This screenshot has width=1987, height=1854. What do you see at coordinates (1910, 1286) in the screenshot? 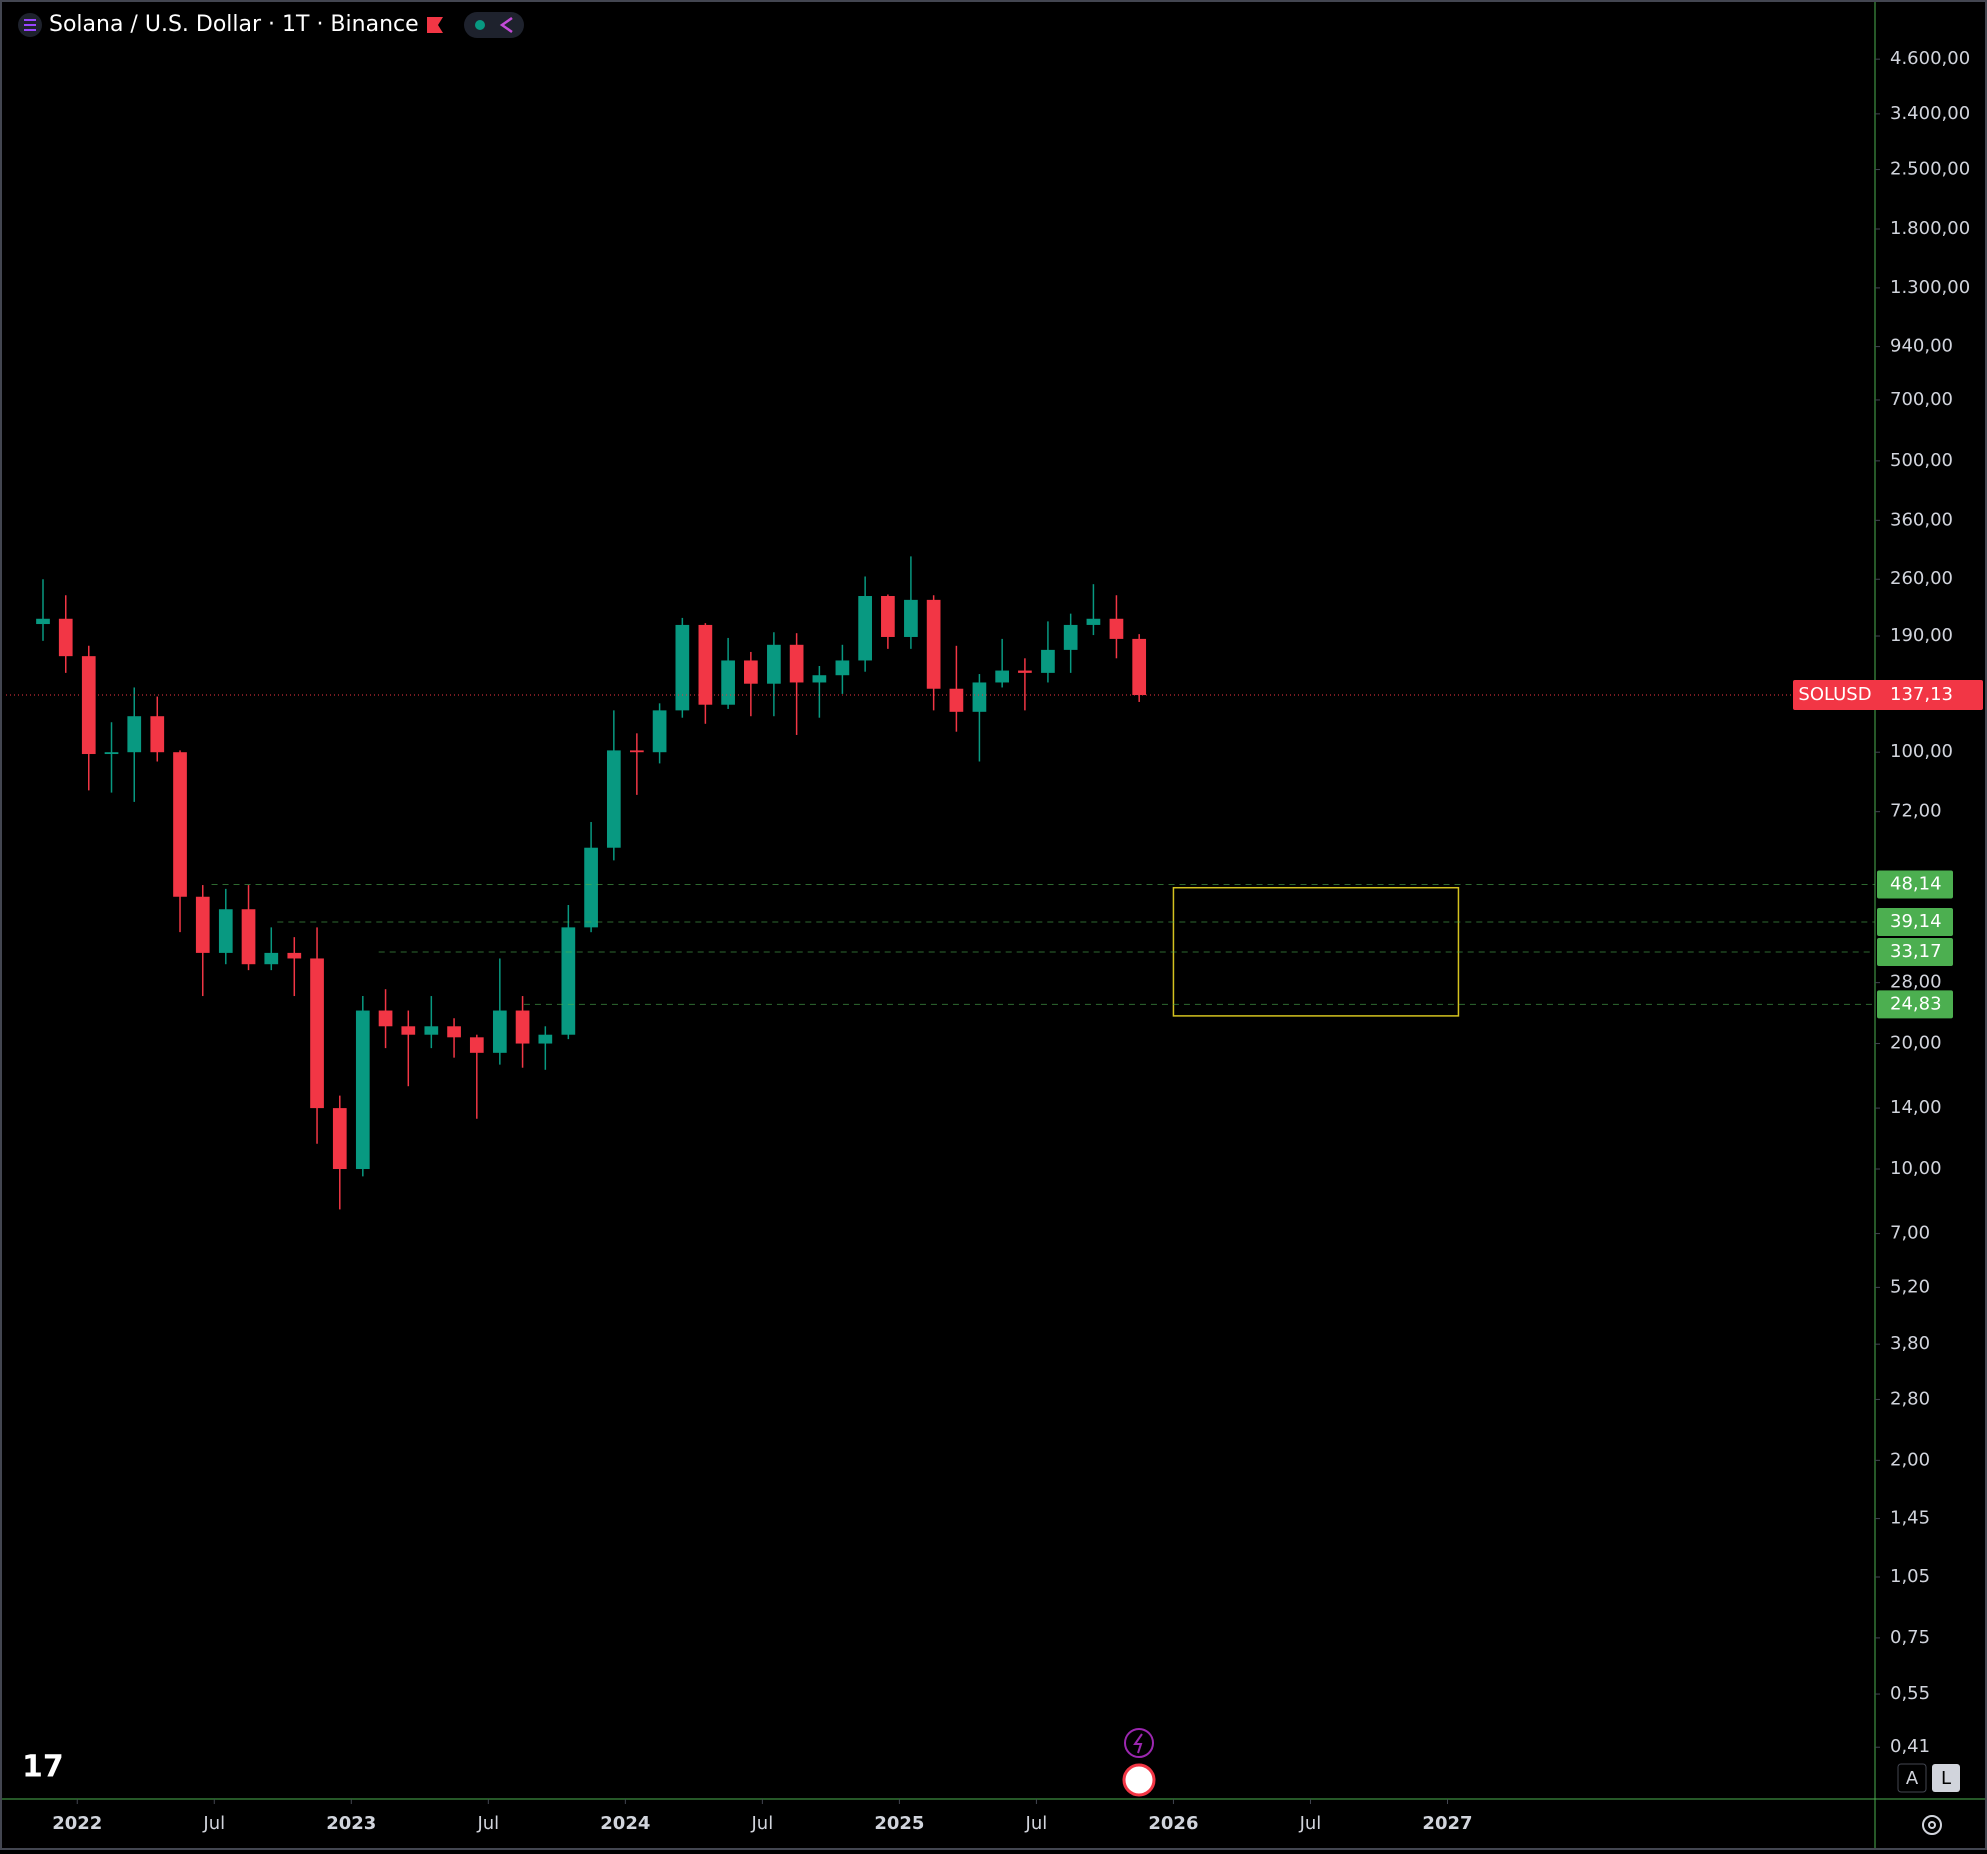
I see `y-tick-label: 5,20` at bounding box center [1910, 1286].